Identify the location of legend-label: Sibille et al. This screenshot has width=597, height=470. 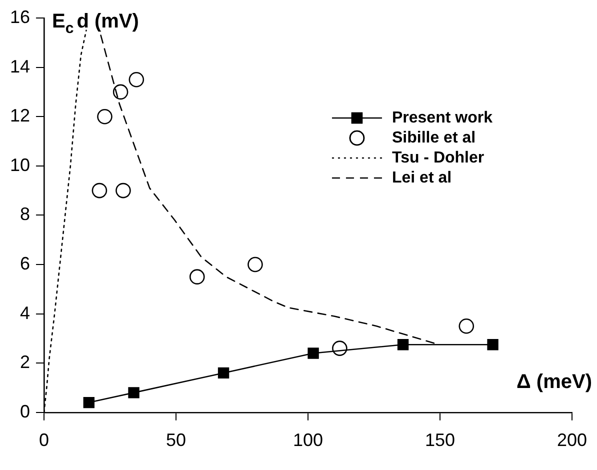
(434, 137).